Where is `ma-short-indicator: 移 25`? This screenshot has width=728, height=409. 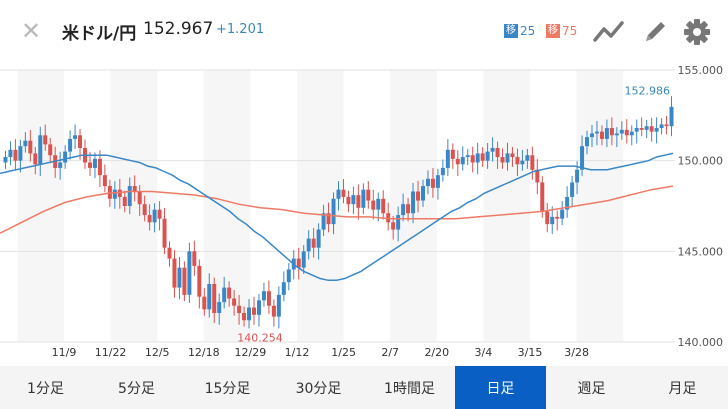
ma-short-indicator: 移 25 is located at coordinates (519, 31).